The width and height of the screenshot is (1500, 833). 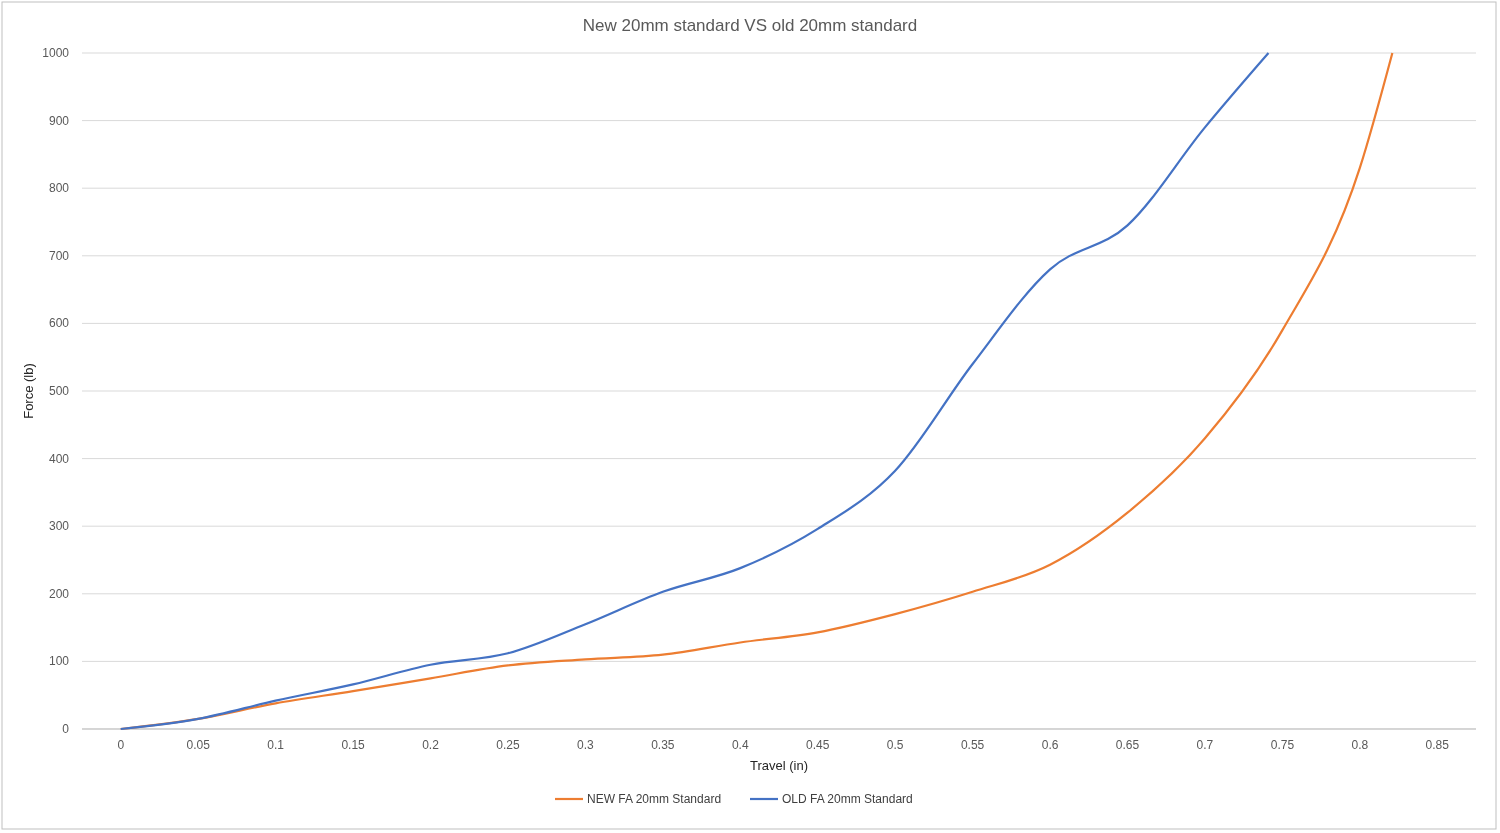 I want to click on x-tick-label: 0.1, so click(x=276, y=745).